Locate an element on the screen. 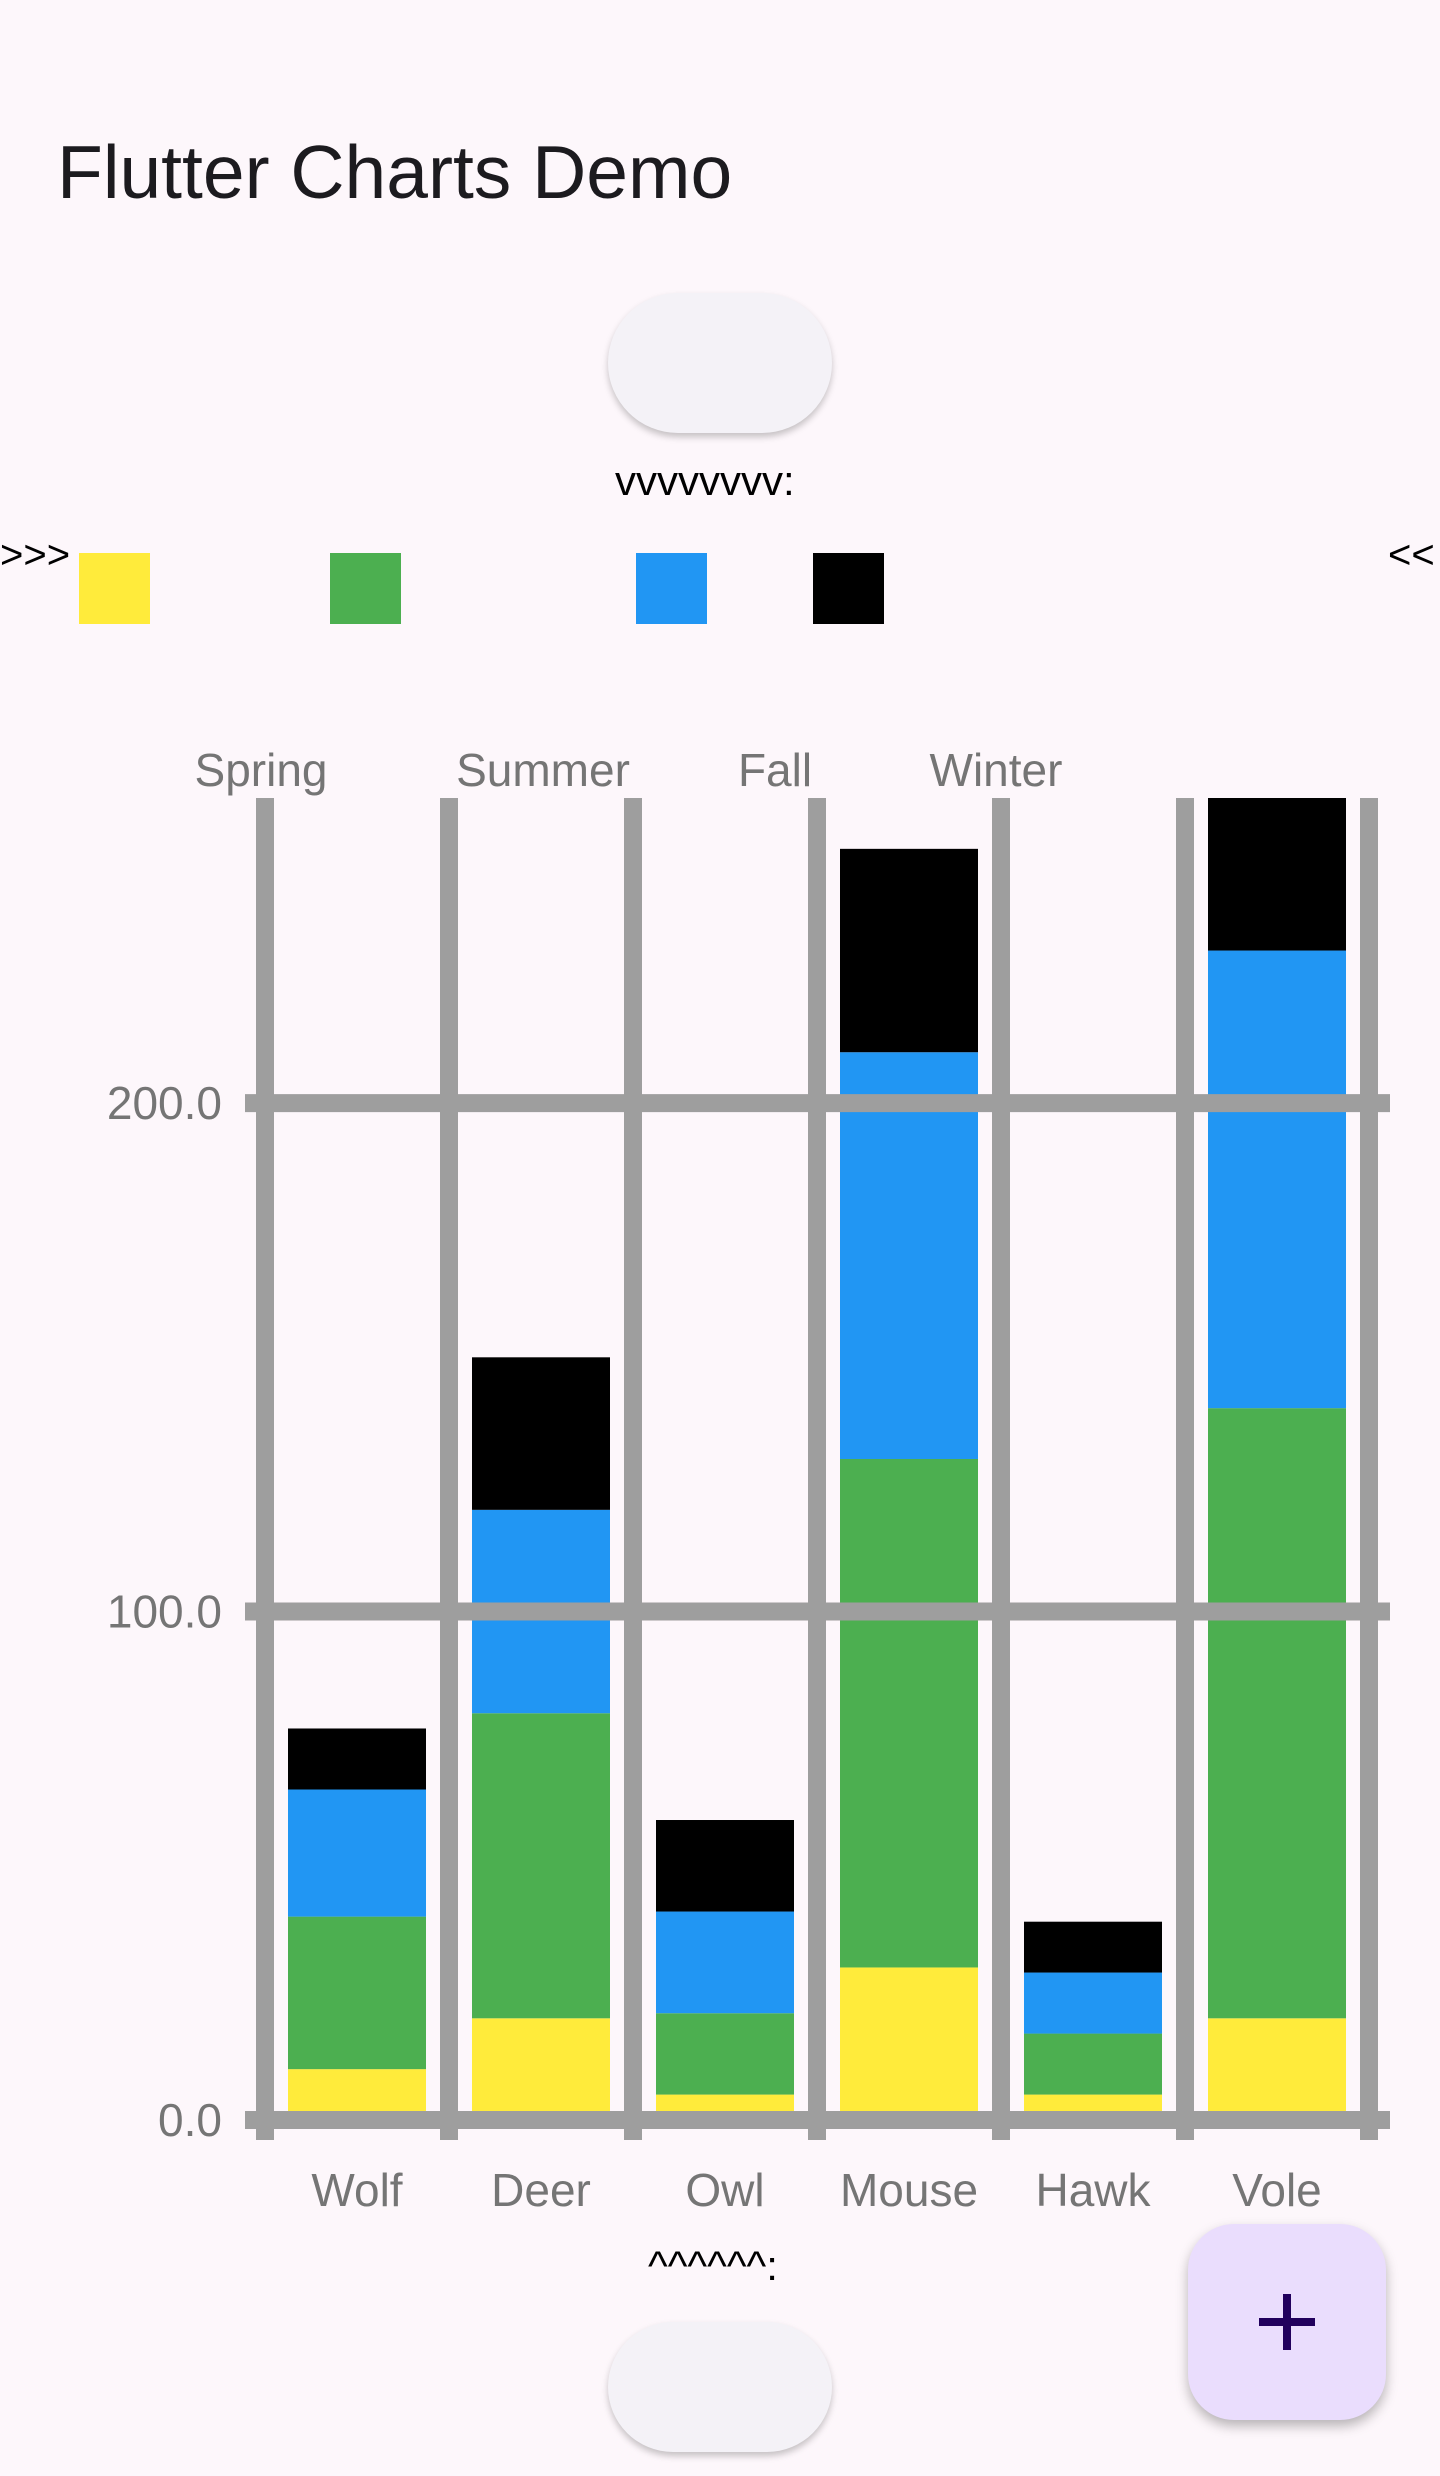  legend-right-marker: << is located at coordinates (1411, 555).